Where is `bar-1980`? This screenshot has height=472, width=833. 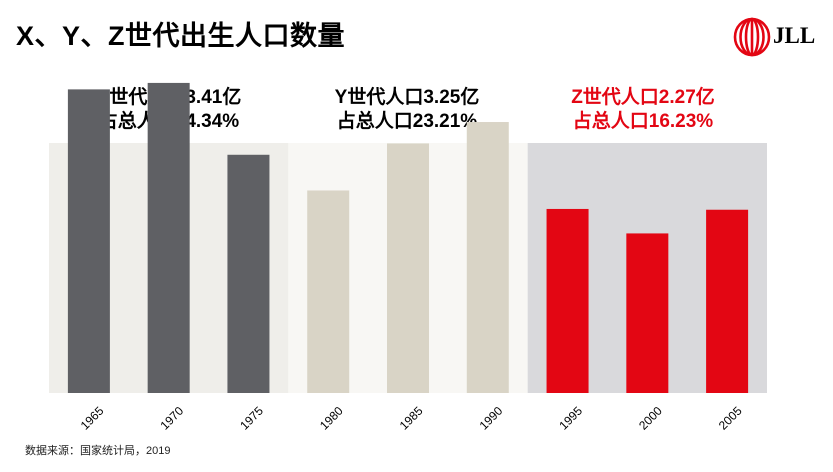
bar-1980 is located at coordinates (328, 291).